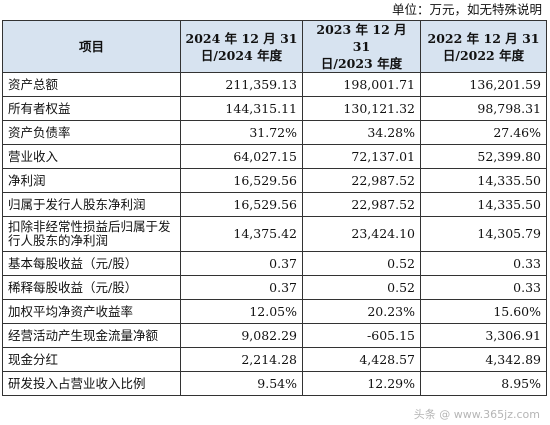 This screenshot has width=550, height=425. Describe the element at coordinates (361, 359) in the screenshot. I see `cell-2023: 4,428.57` at that location.